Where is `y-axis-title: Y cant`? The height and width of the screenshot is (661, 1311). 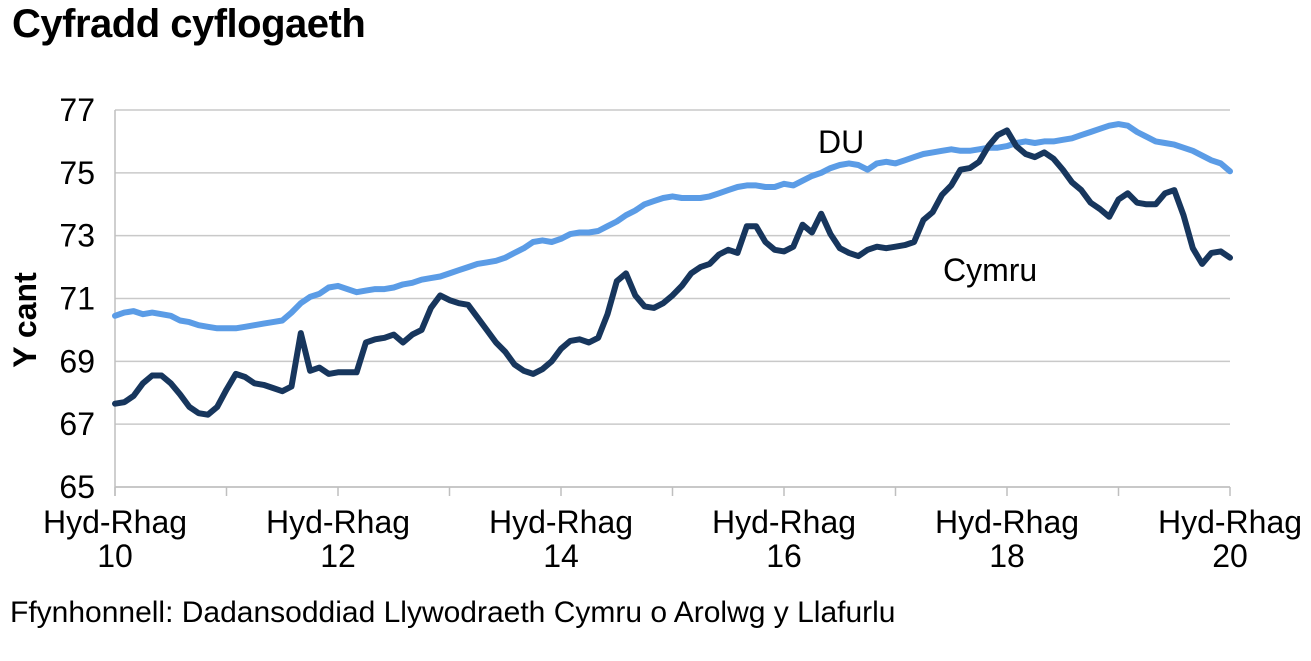
y-axis-title: Y cant is located at coordinates (25, 320).